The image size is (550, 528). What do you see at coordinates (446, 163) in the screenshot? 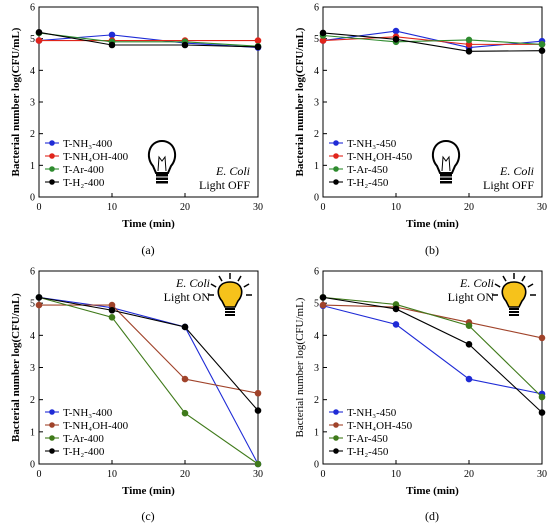
I see `bulb-filament` at bounding box center [446, 163].